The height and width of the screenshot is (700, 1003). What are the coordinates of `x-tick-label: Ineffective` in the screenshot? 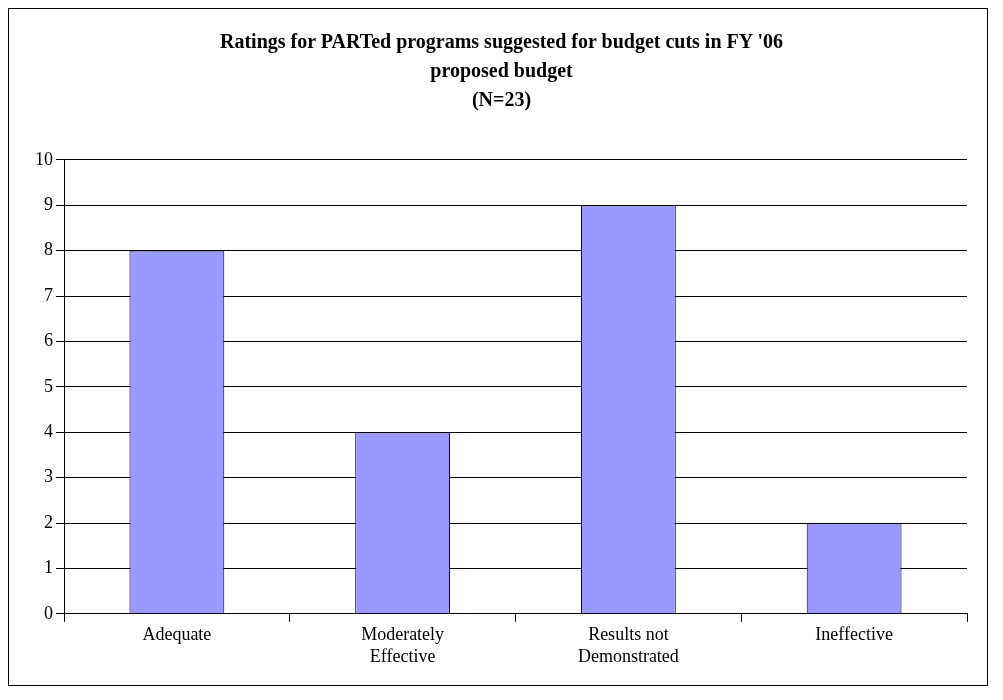 It's located at (854, 634).